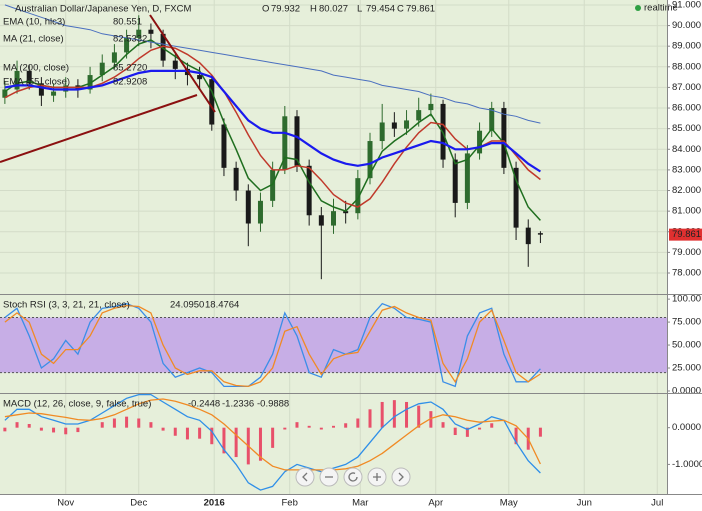 Image resolution: width=702 pixels, height=511 pixels. What do you see at coordinates (638, 8) in the screenshot?
I see `status-dot` at bounding box center [638, 8].